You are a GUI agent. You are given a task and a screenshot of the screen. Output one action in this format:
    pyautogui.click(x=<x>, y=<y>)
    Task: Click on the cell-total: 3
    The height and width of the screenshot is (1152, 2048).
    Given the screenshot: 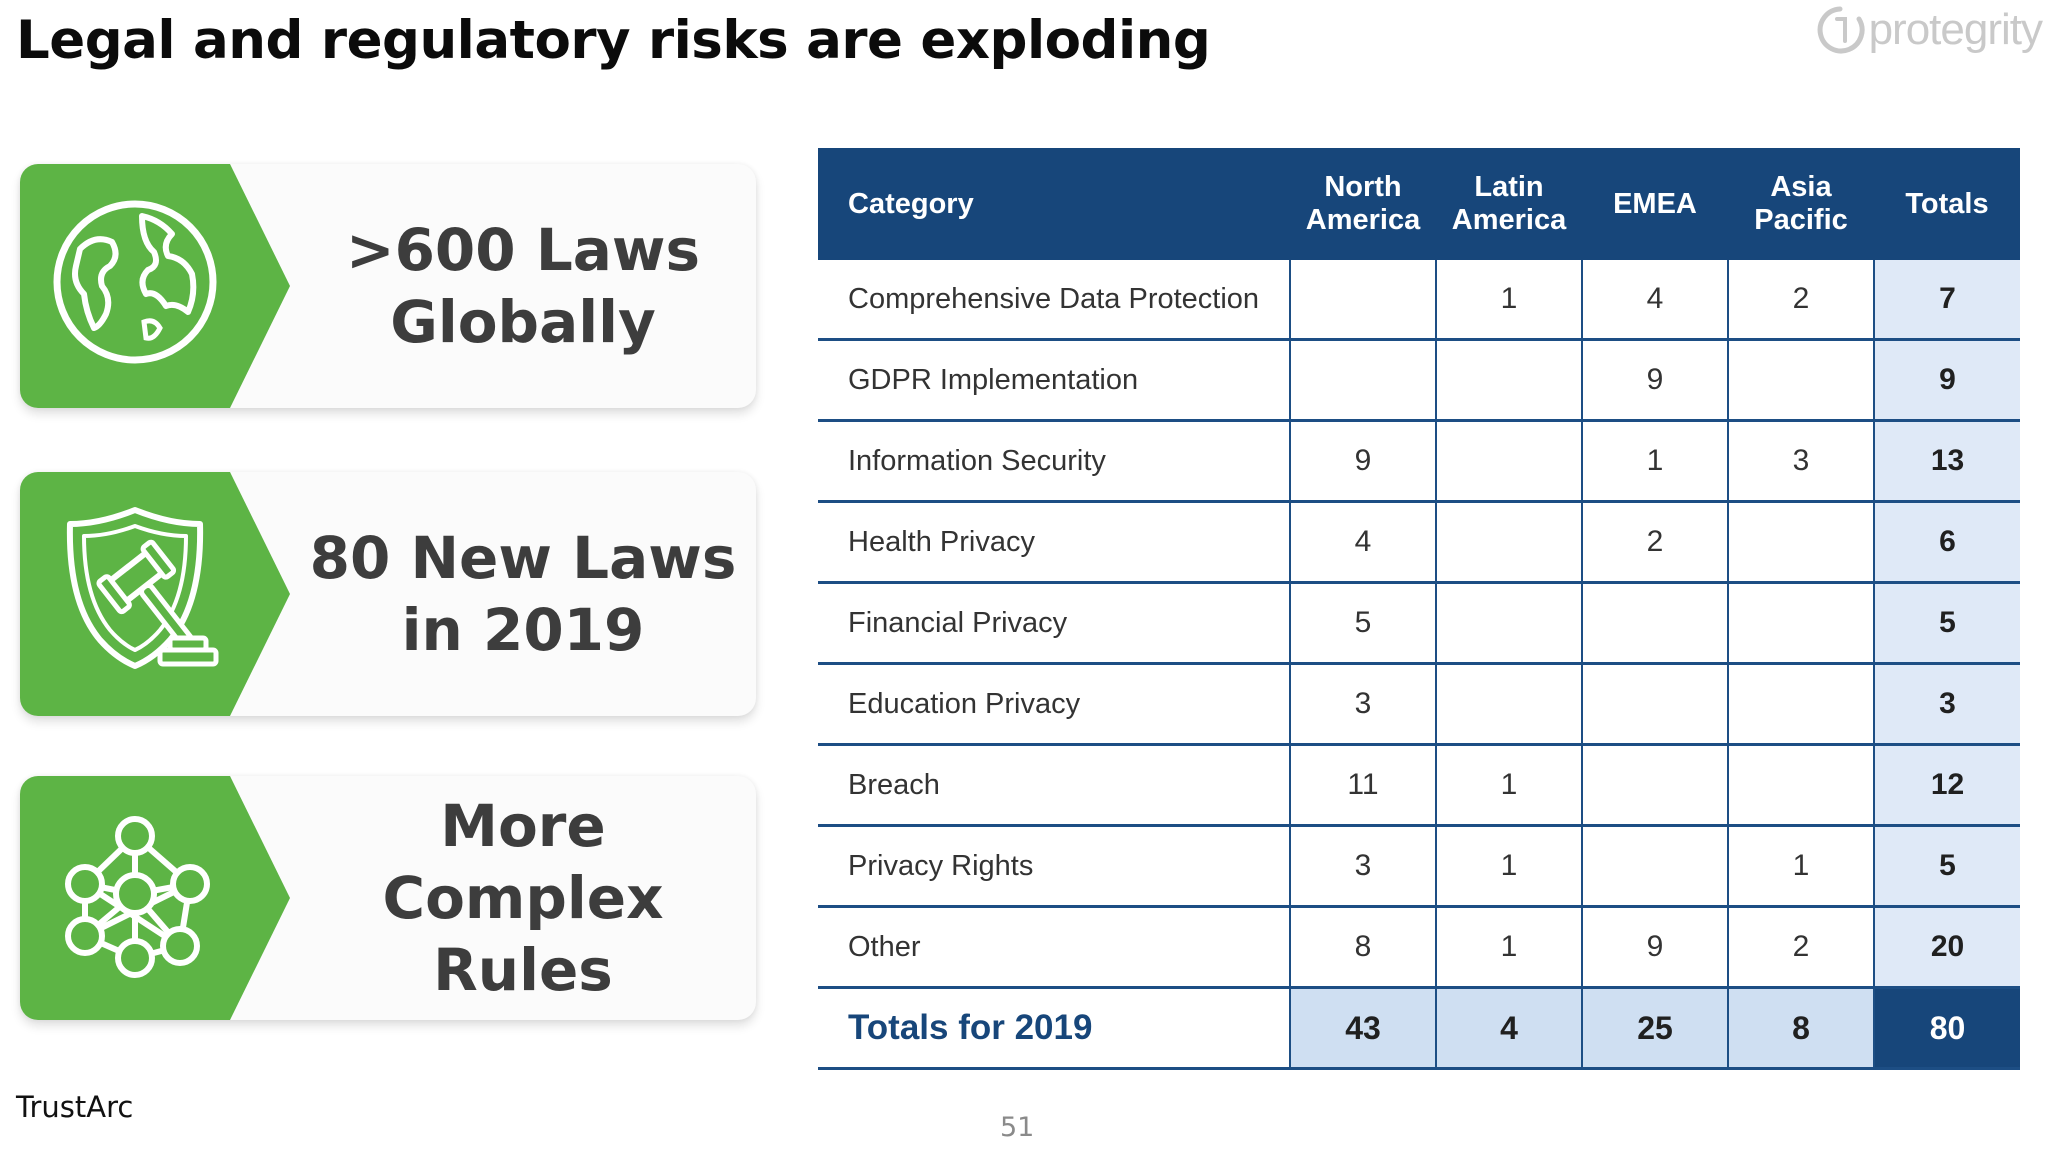 What is the action you would take?
    pyautogui.click(x=1947, y=704)
    